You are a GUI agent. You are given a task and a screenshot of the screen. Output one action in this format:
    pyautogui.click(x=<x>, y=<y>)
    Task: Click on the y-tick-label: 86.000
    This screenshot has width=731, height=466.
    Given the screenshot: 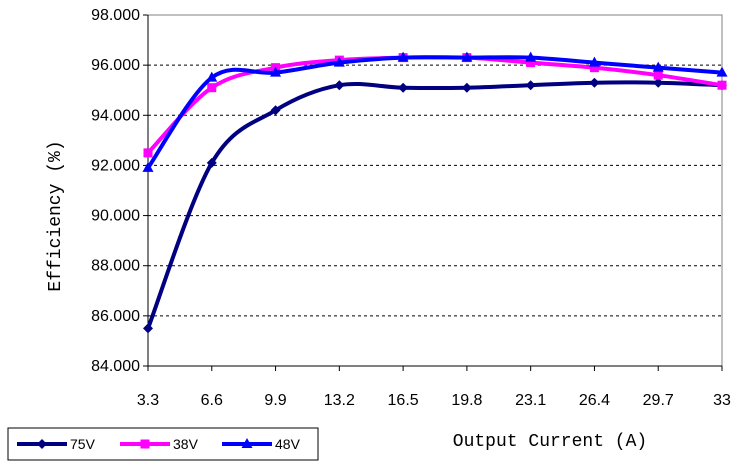 What is the action you would take?
    pyautogui.click(x=115, y=316)
    